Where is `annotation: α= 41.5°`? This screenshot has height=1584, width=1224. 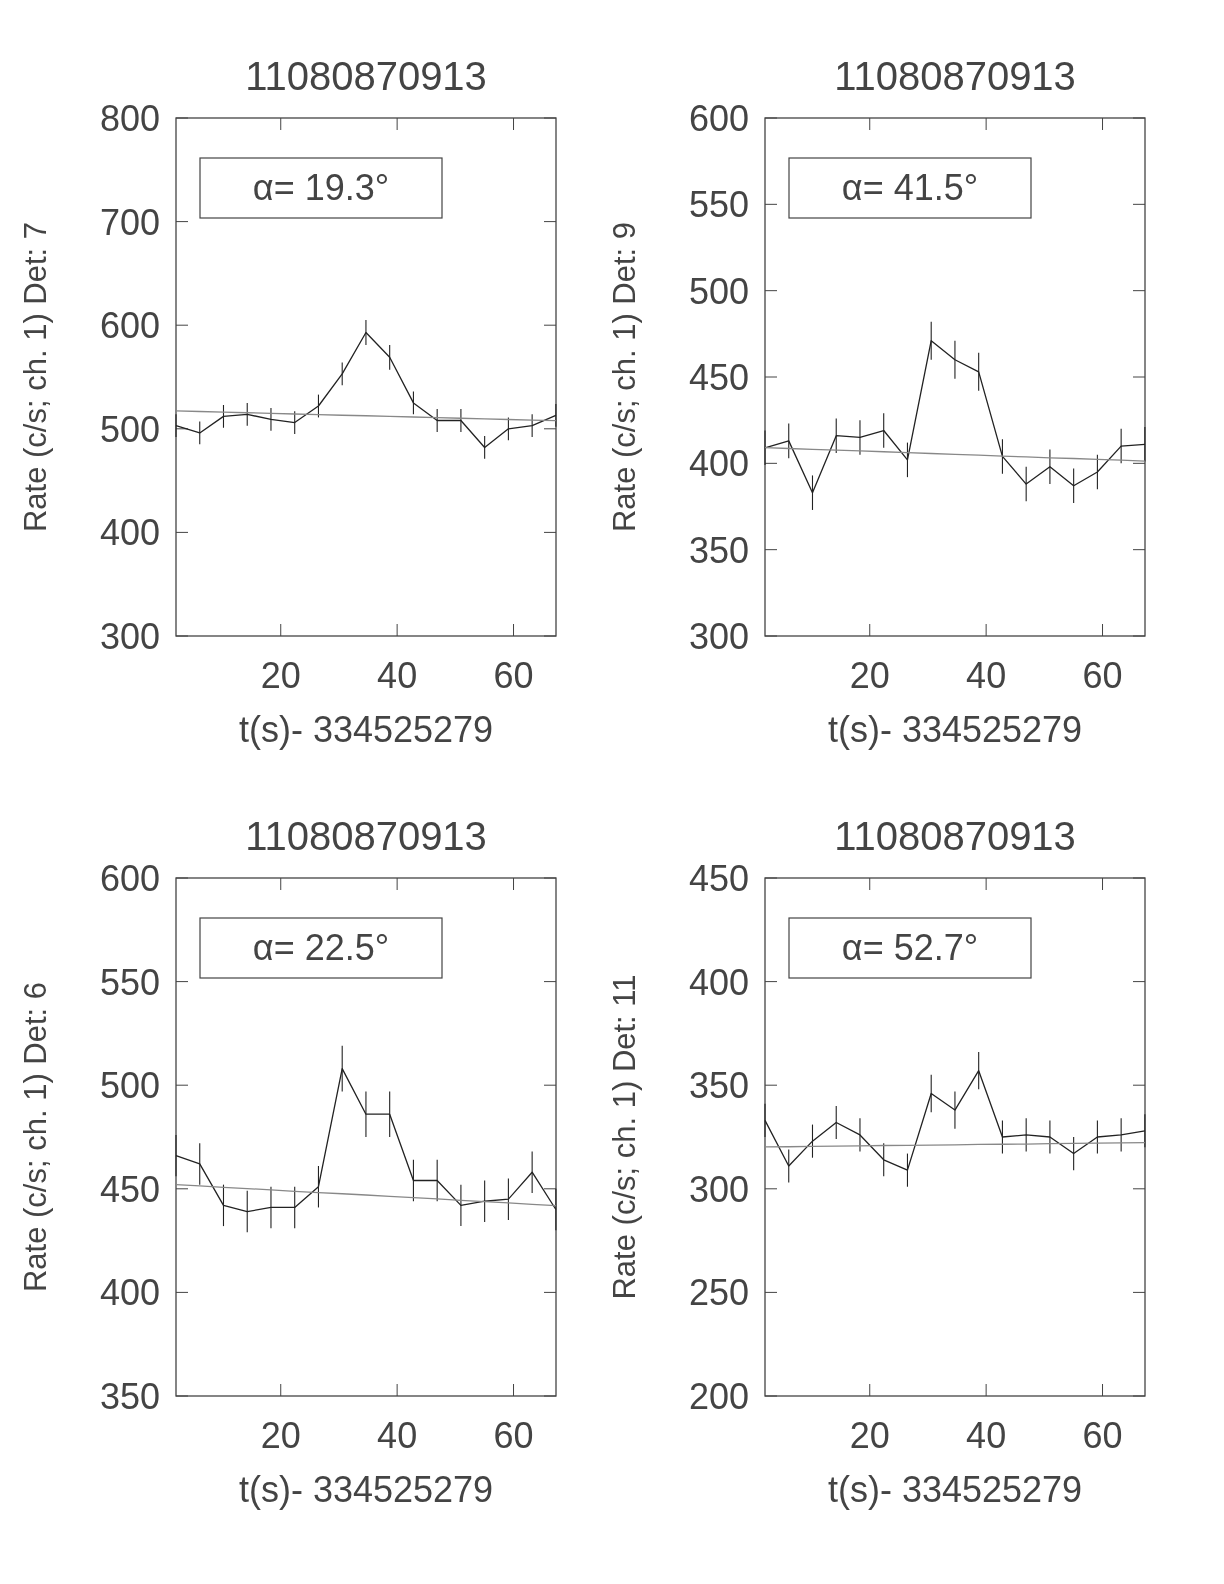
annotation: α= 41.5° is located at coordinates (910, 187).